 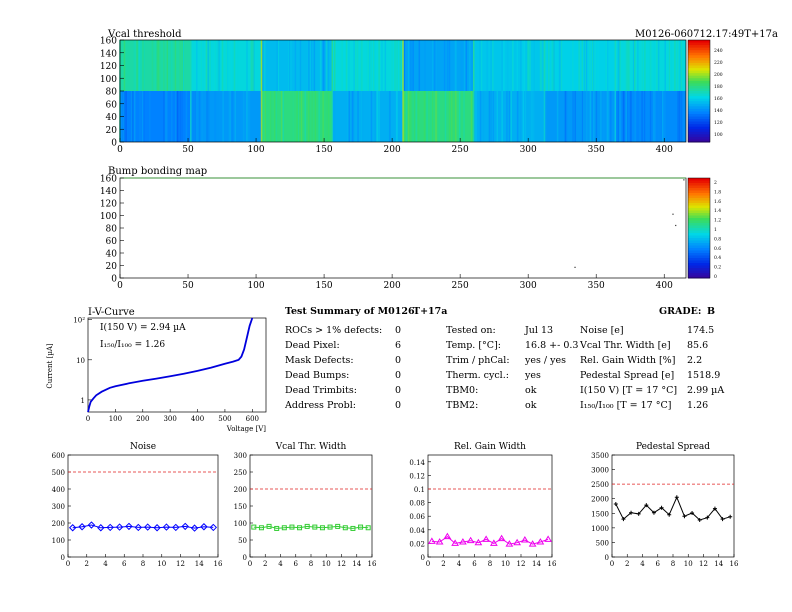 I want to click on y-tick-label: 140, so click(x=108, y=54).